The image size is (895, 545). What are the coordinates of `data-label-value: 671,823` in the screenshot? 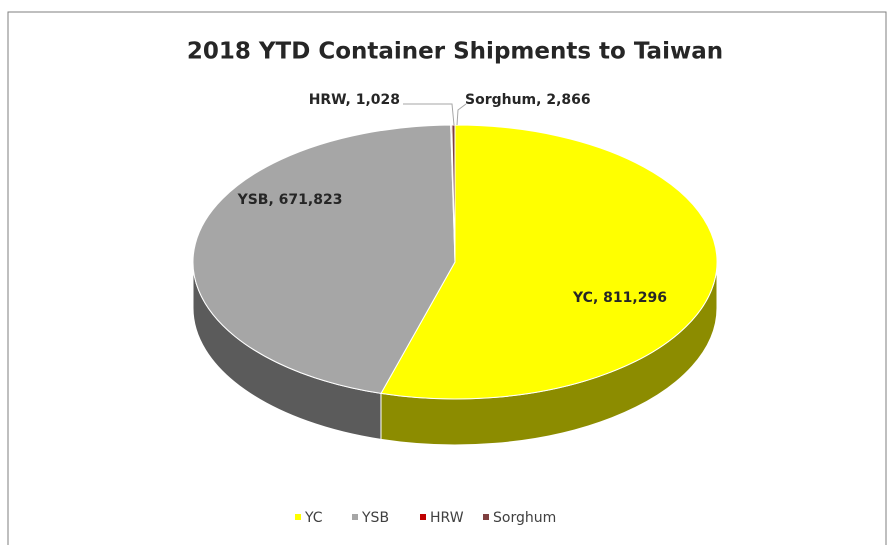 It's located at (311, 200).